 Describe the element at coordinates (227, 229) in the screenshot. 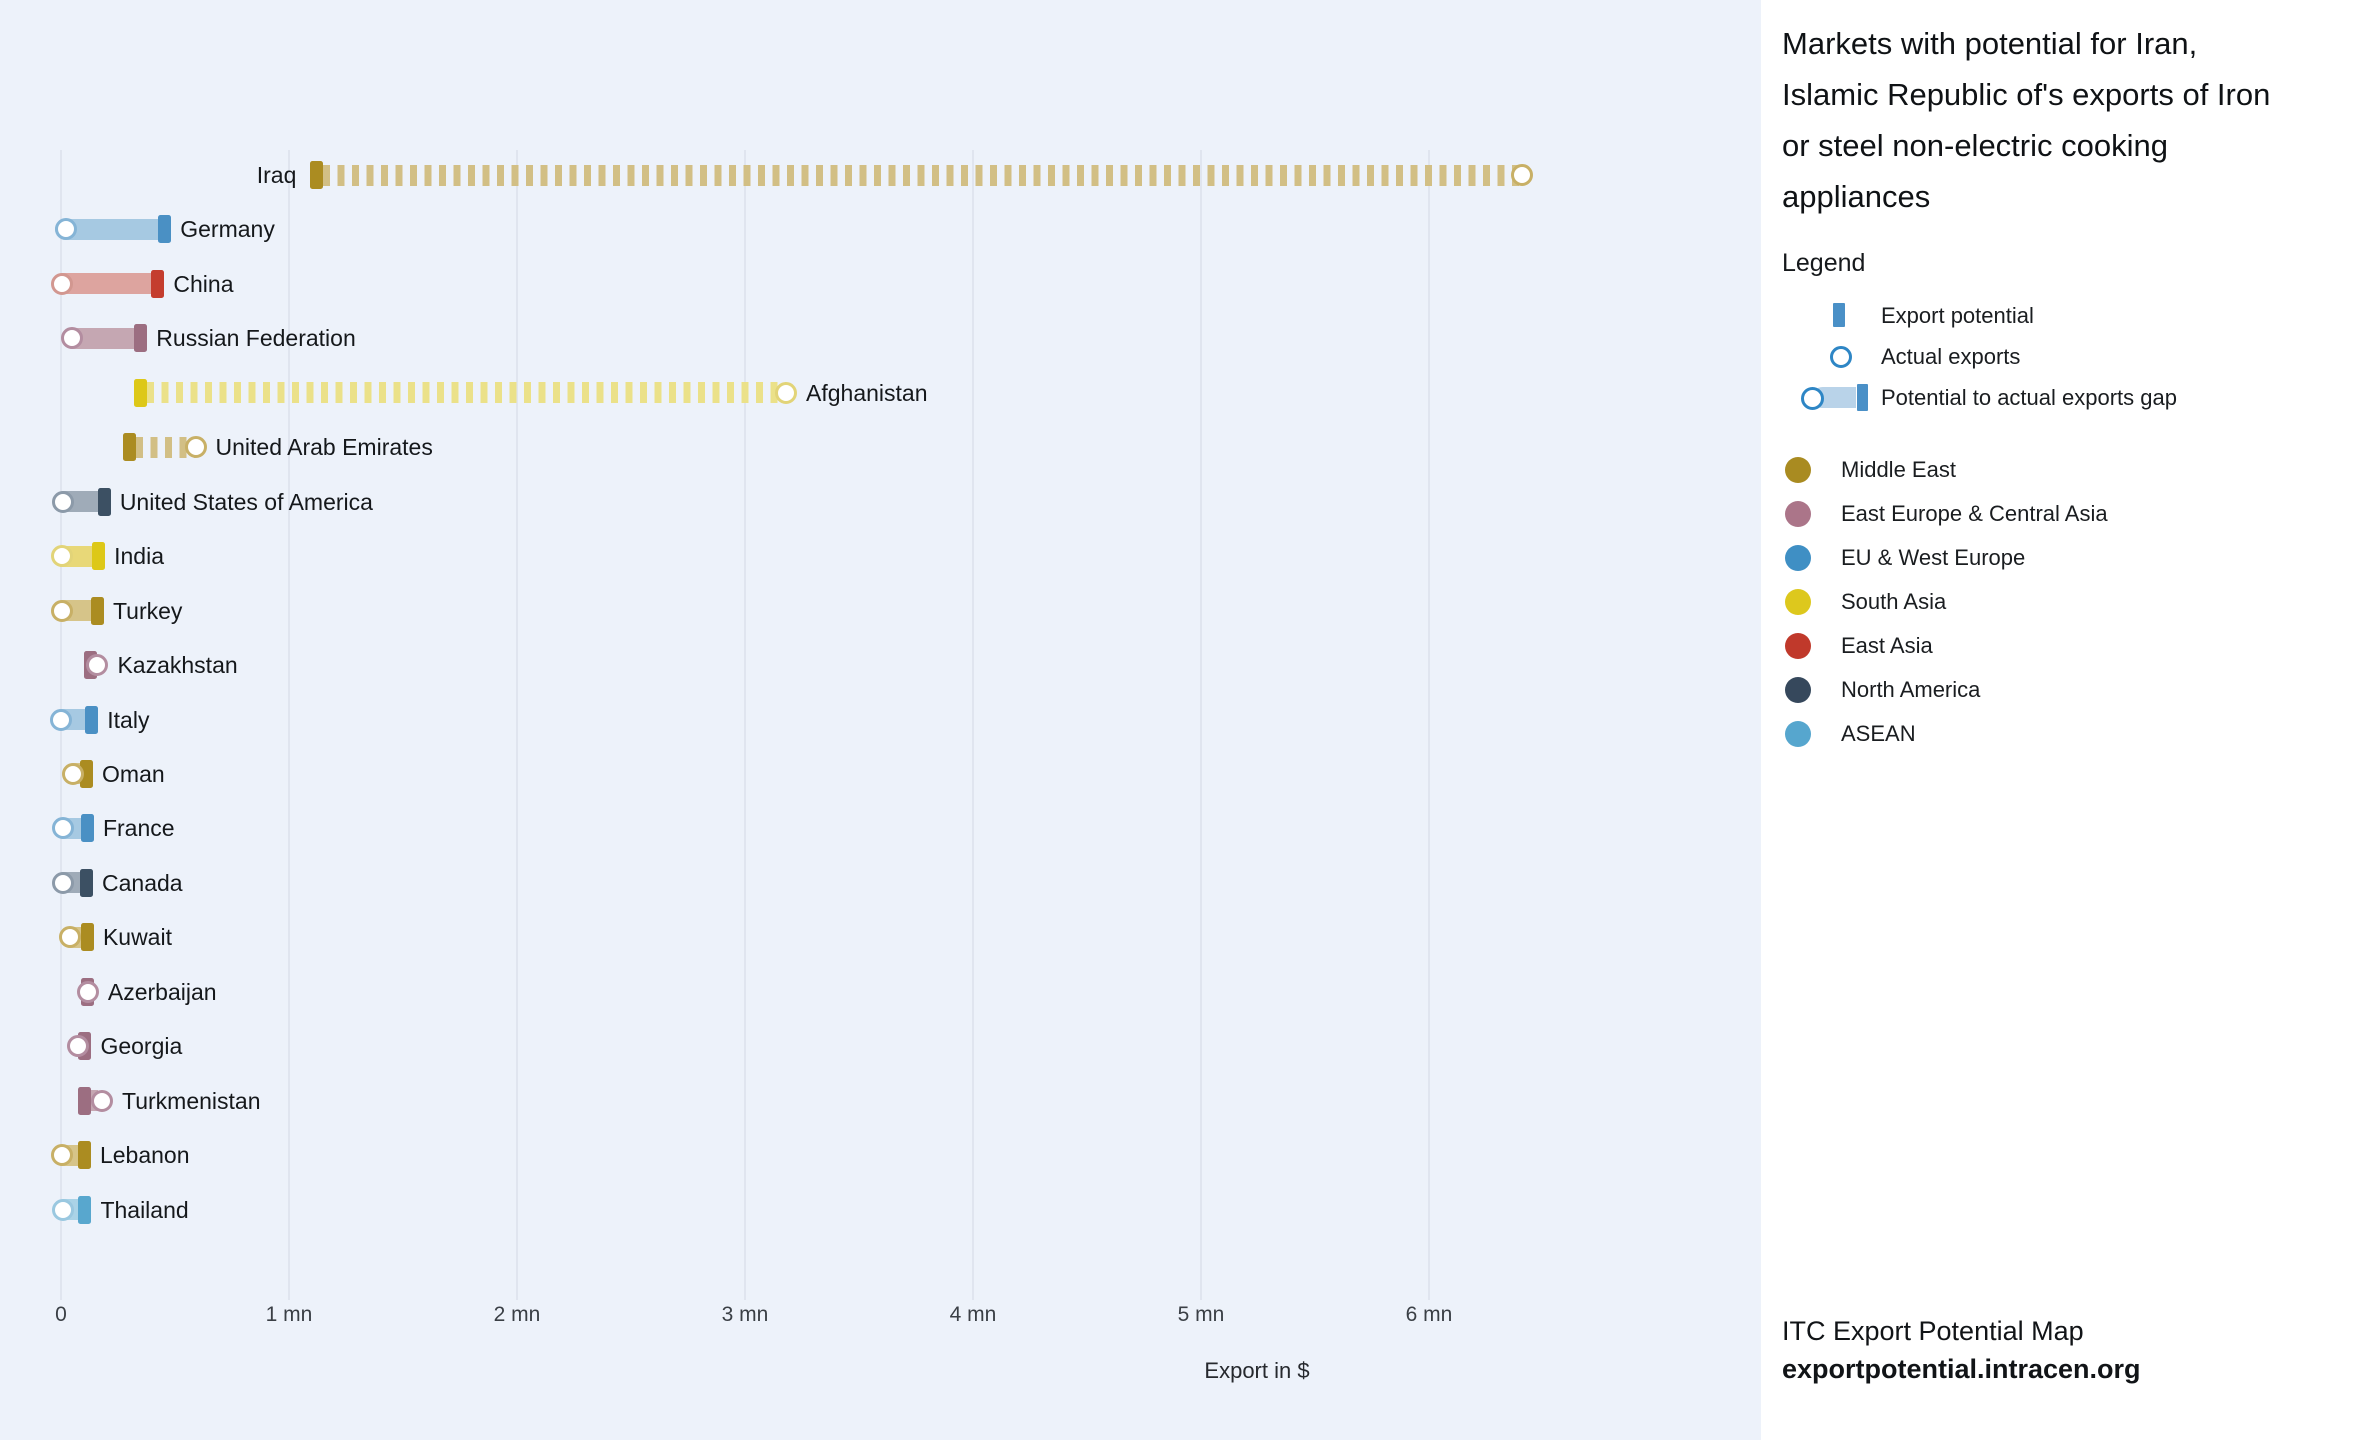

I see `country-label: Germany` at that location.